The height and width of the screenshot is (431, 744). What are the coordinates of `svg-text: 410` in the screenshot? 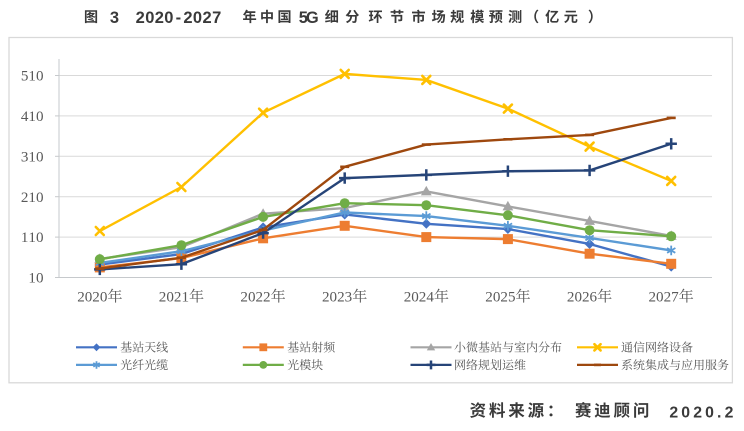 It's located at (32, 117).